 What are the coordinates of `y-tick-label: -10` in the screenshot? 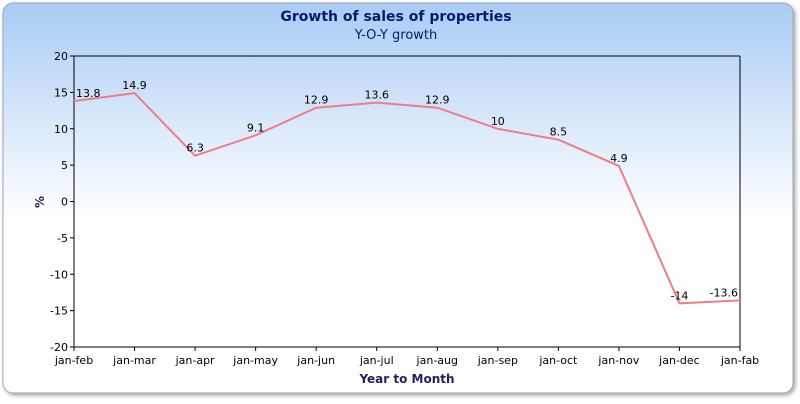 It's located at (59, 274).